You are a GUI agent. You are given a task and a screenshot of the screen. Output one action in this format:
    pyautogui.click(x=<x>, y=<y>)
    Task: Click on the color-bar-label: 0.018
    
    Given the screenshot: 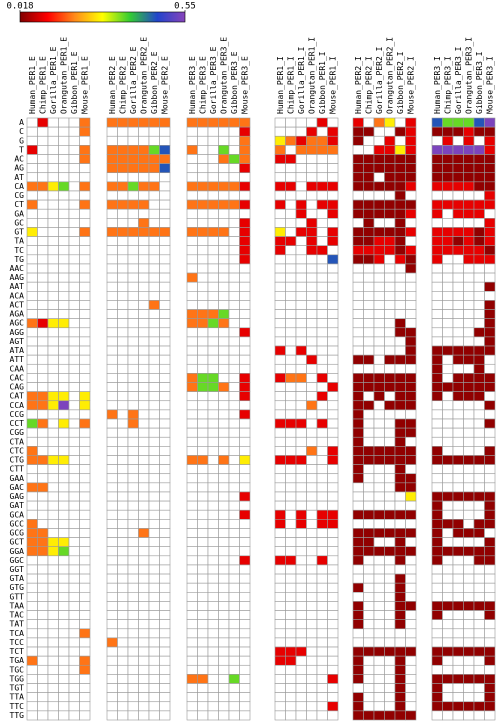 What is the action you would take?
    pyautogui.click(x=19, y=7)
    